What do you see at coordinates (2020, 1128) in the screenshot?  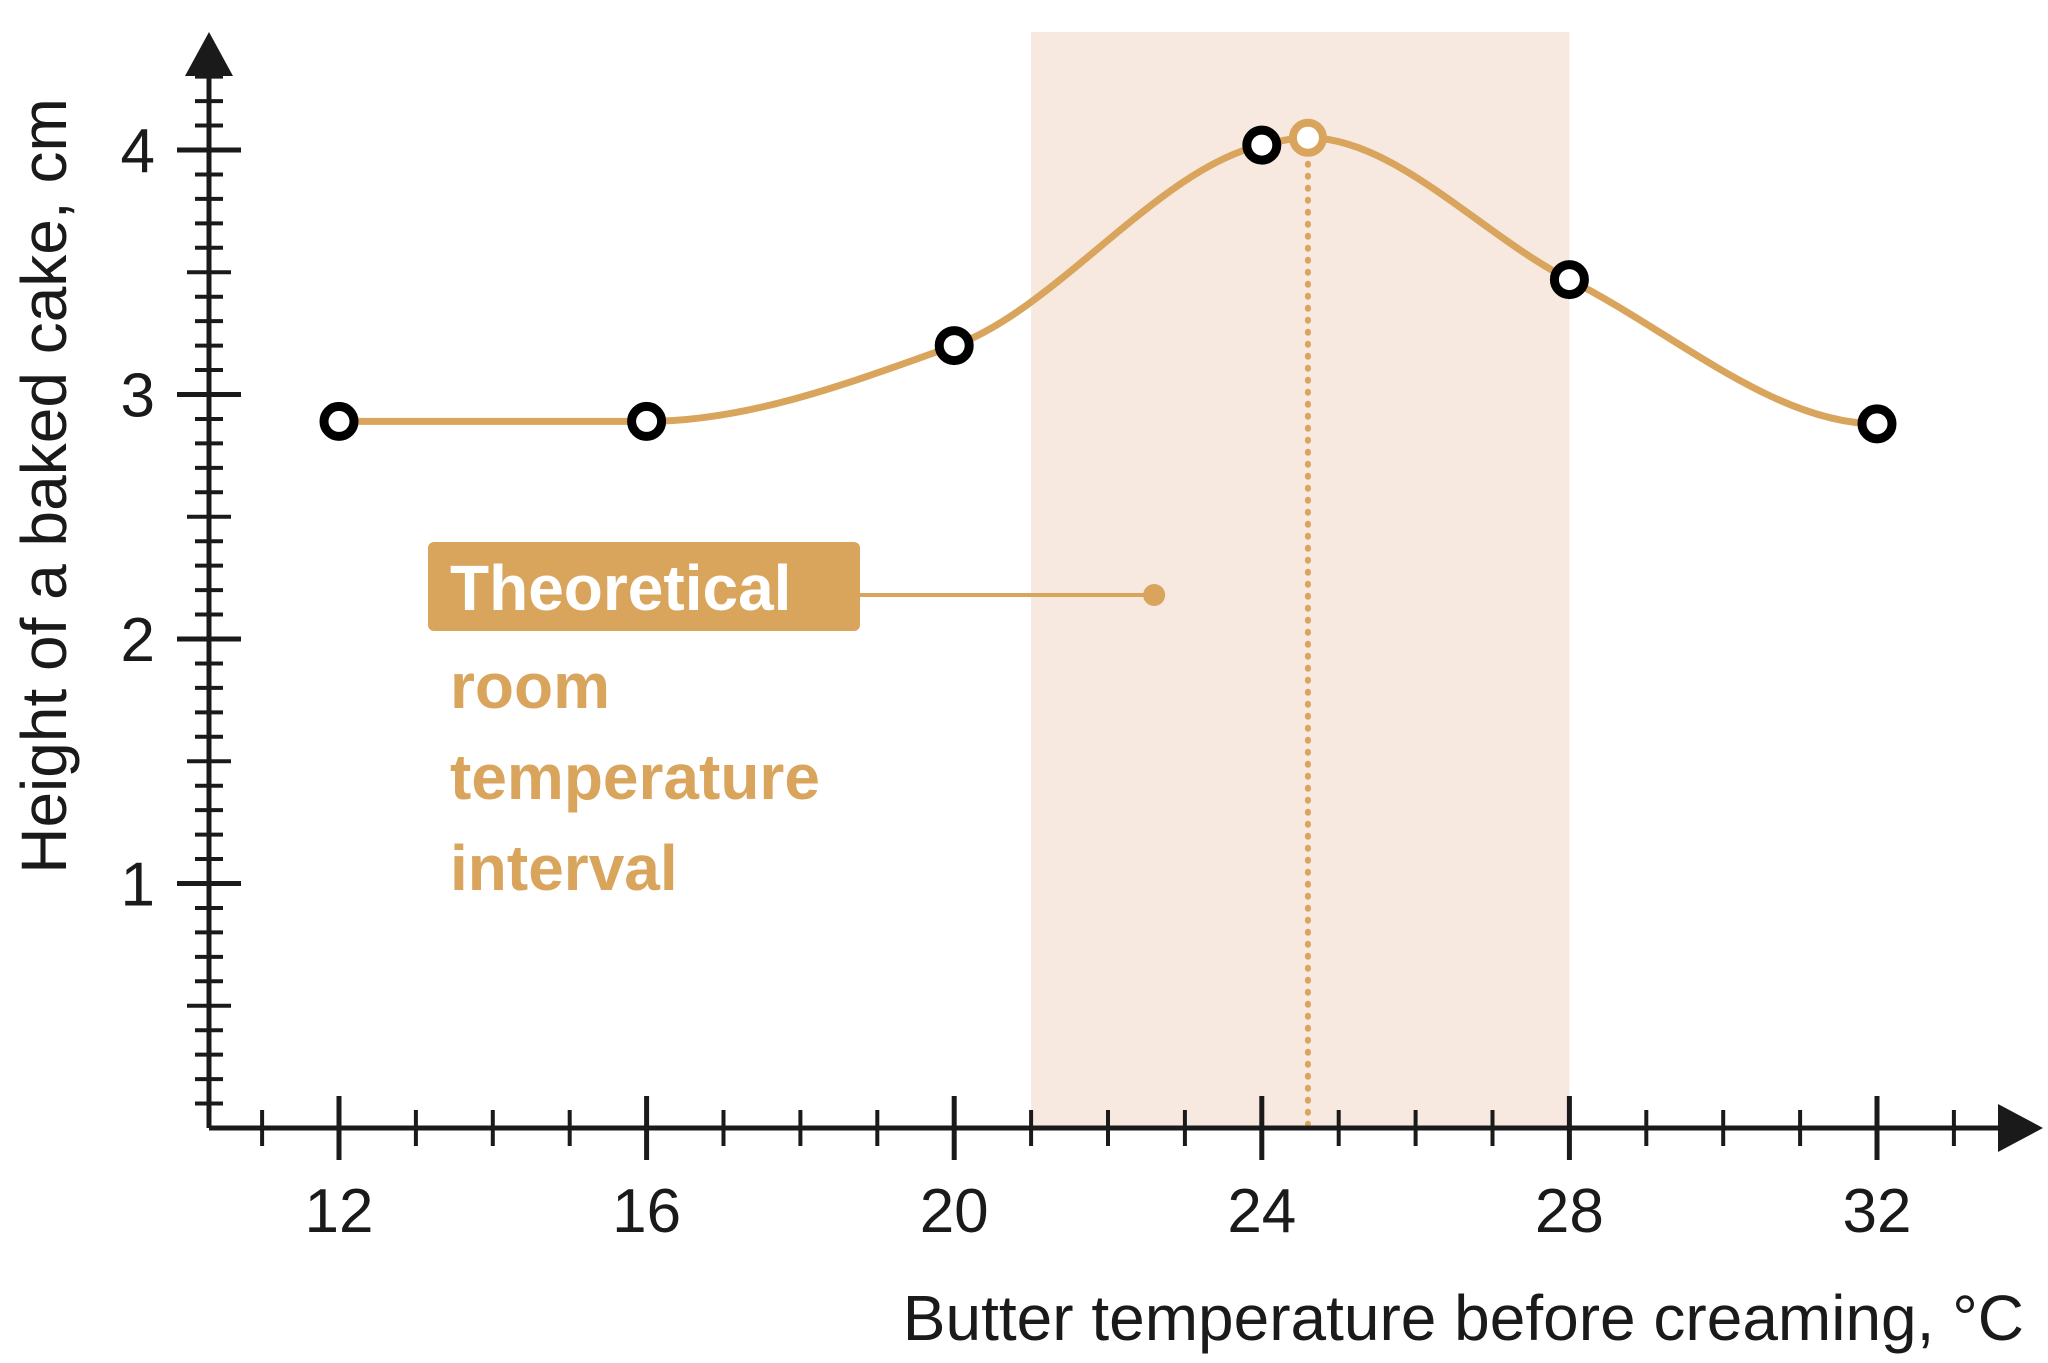 I see `x-axis-arrow` at bounding box center [2020, 1128].